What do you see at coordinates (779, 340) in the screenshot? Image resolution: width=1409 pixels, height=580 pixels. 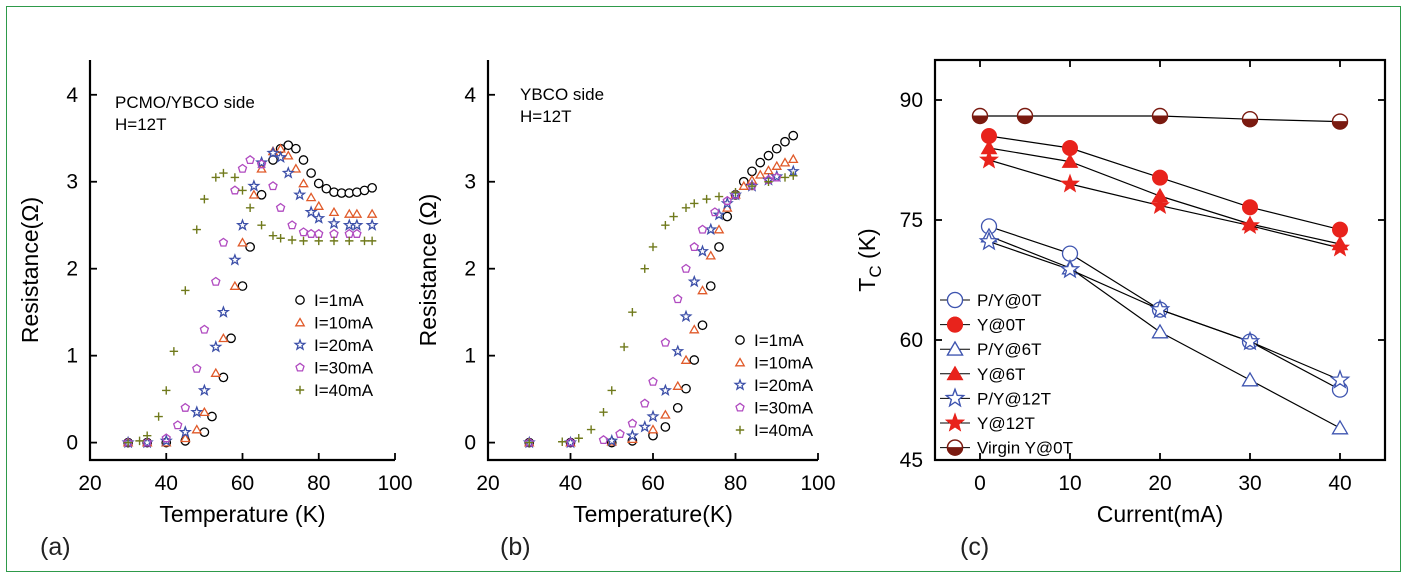 I see `legend-label: I=1mA` at bounding box center [779, 340].